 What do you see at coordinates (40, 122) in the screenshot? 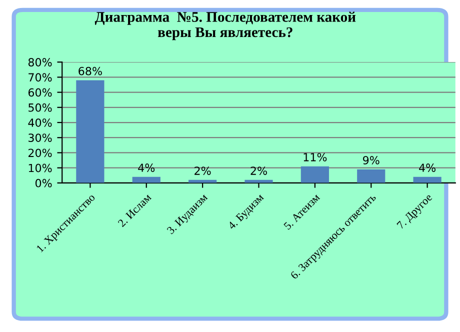
I see `y-tick-label: 40%` at bounding box center [40, 122].